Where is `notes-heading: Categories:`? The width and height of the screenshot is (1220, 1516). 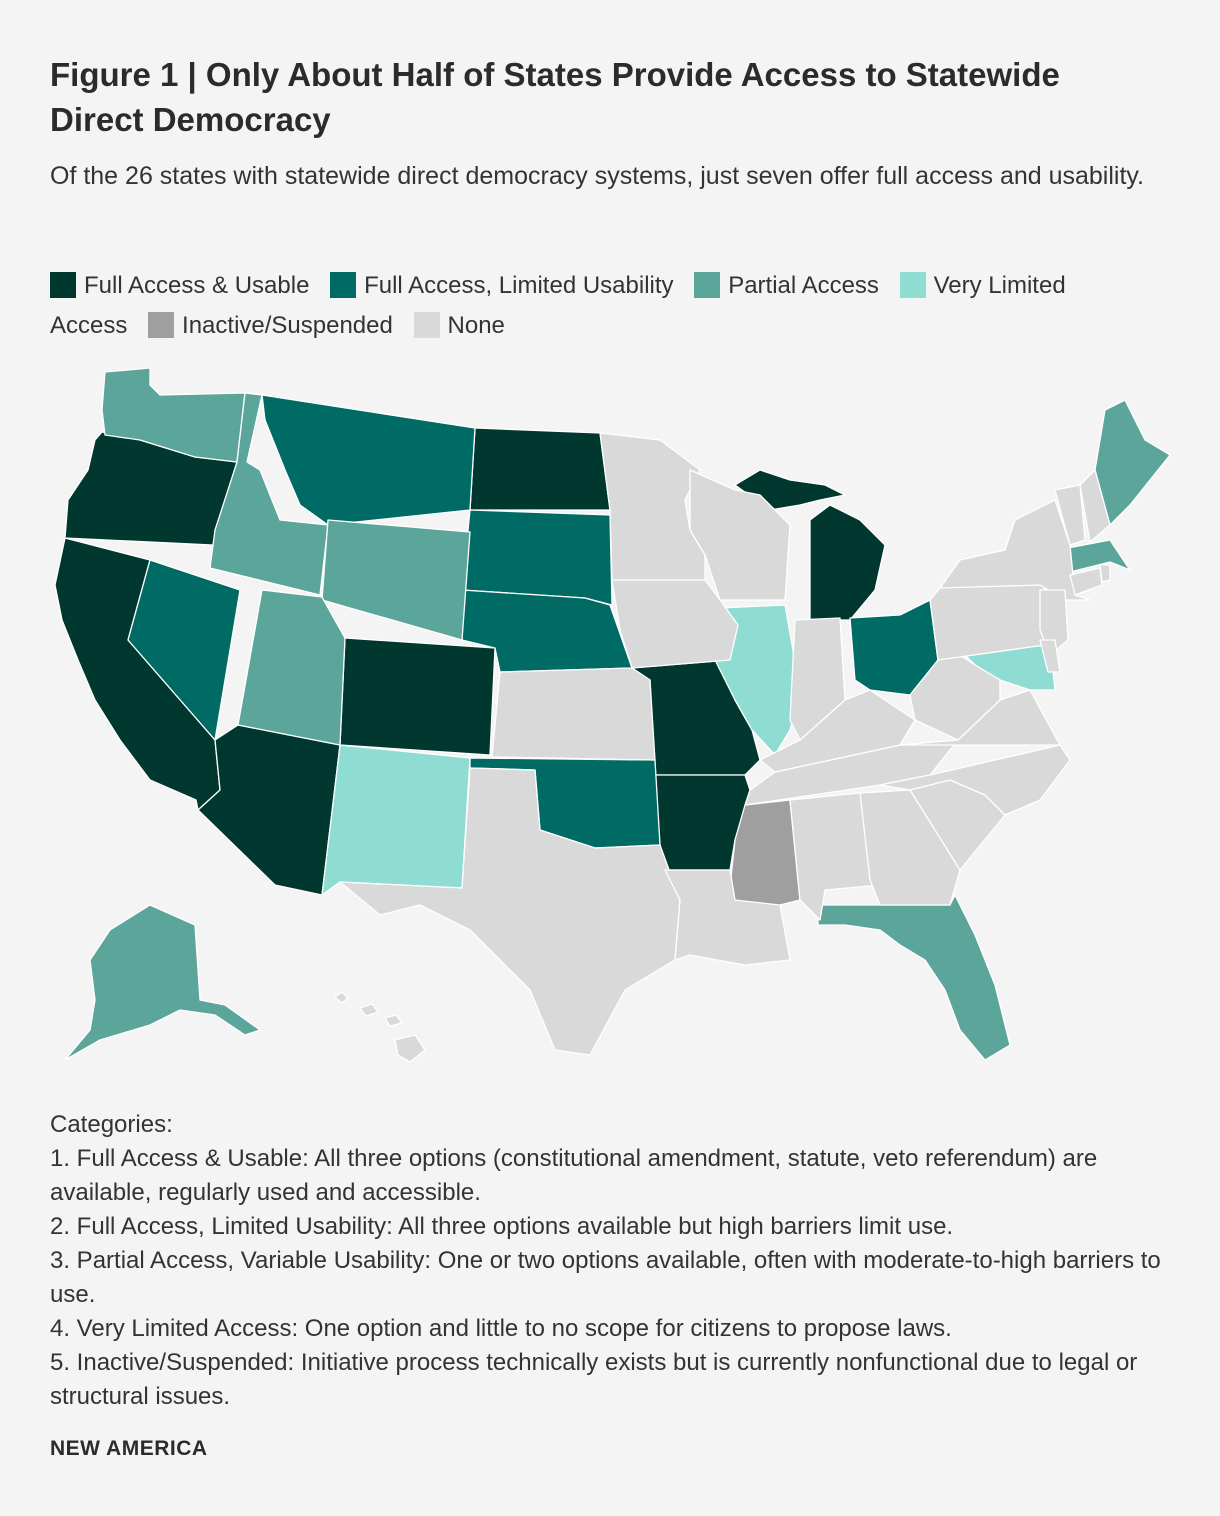
notes-heading: Categories: is located at coordinates (111, 1124).